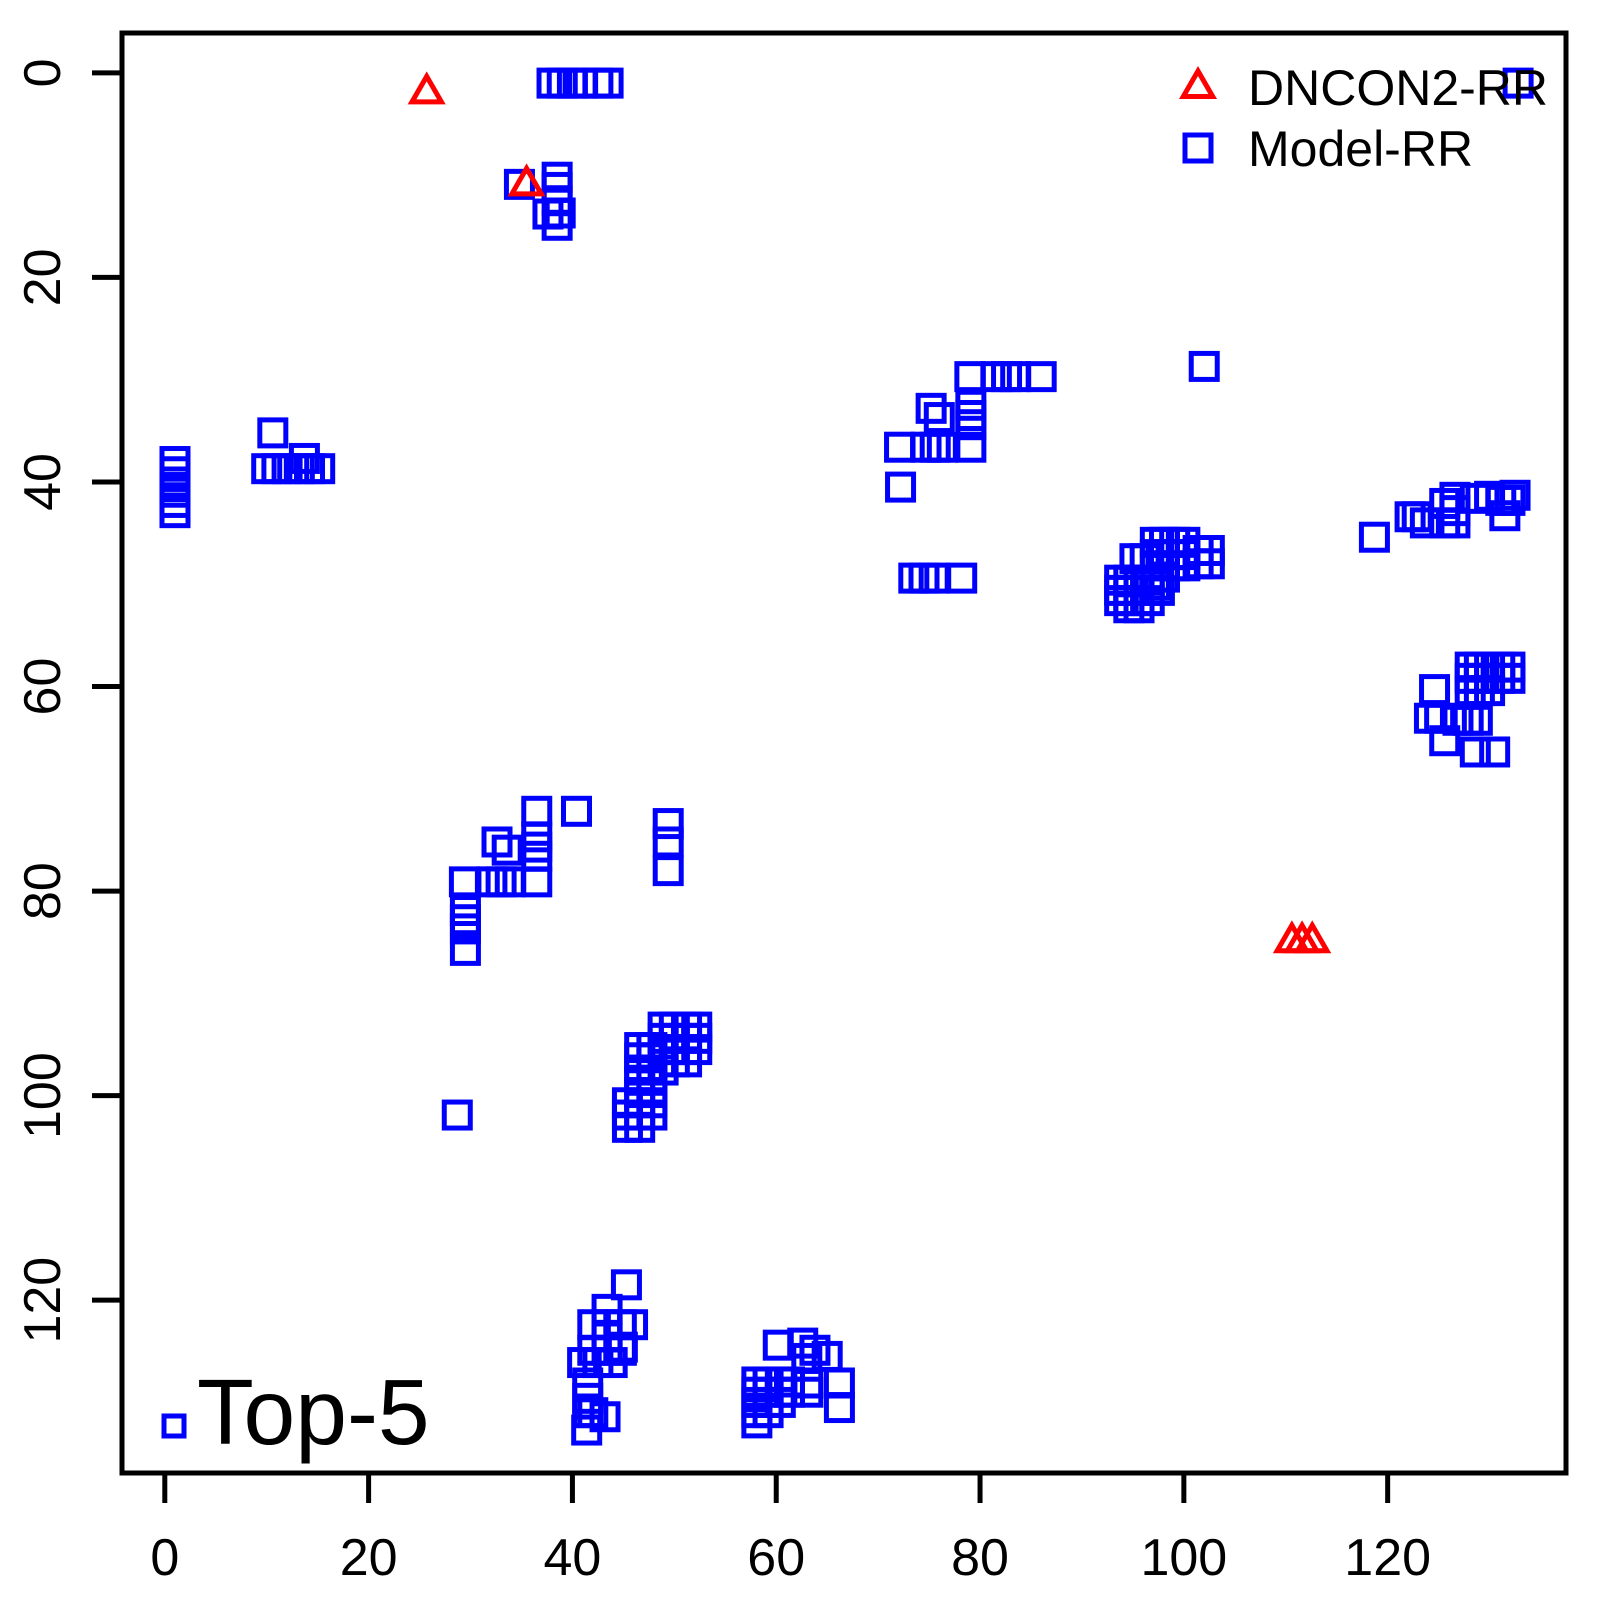 The image size is (1600, 1605). I want to click on y-tick-label: 100, so click(43, 1095).